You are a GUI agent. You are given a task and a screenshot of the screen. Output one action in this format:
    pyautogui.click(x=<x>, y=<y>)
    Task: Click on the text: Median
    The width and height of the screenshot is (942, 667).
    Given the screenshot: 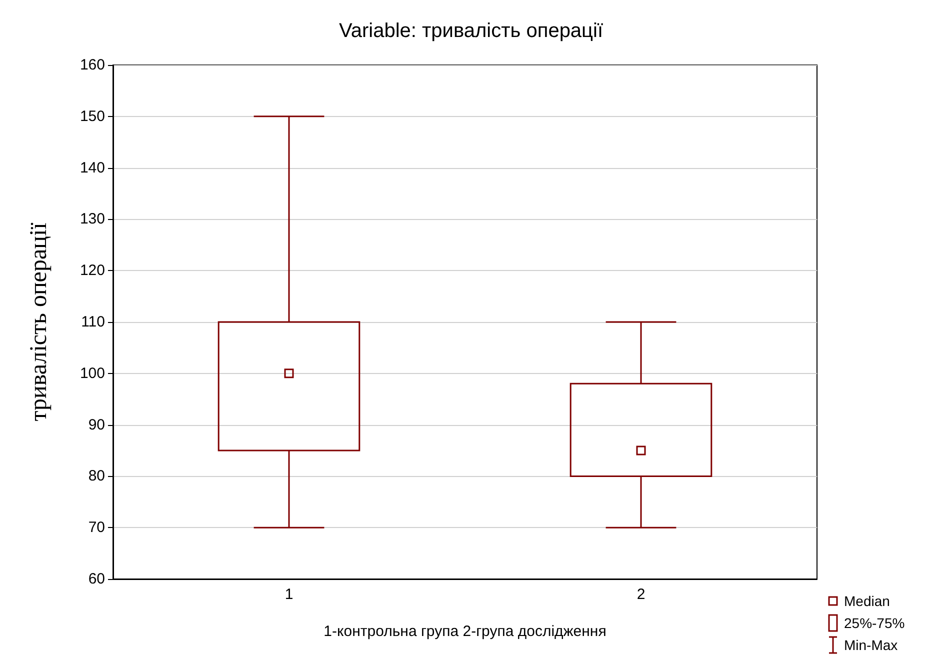 What is the action you would take?
    pyautogui.click(x=867, y=601)
    